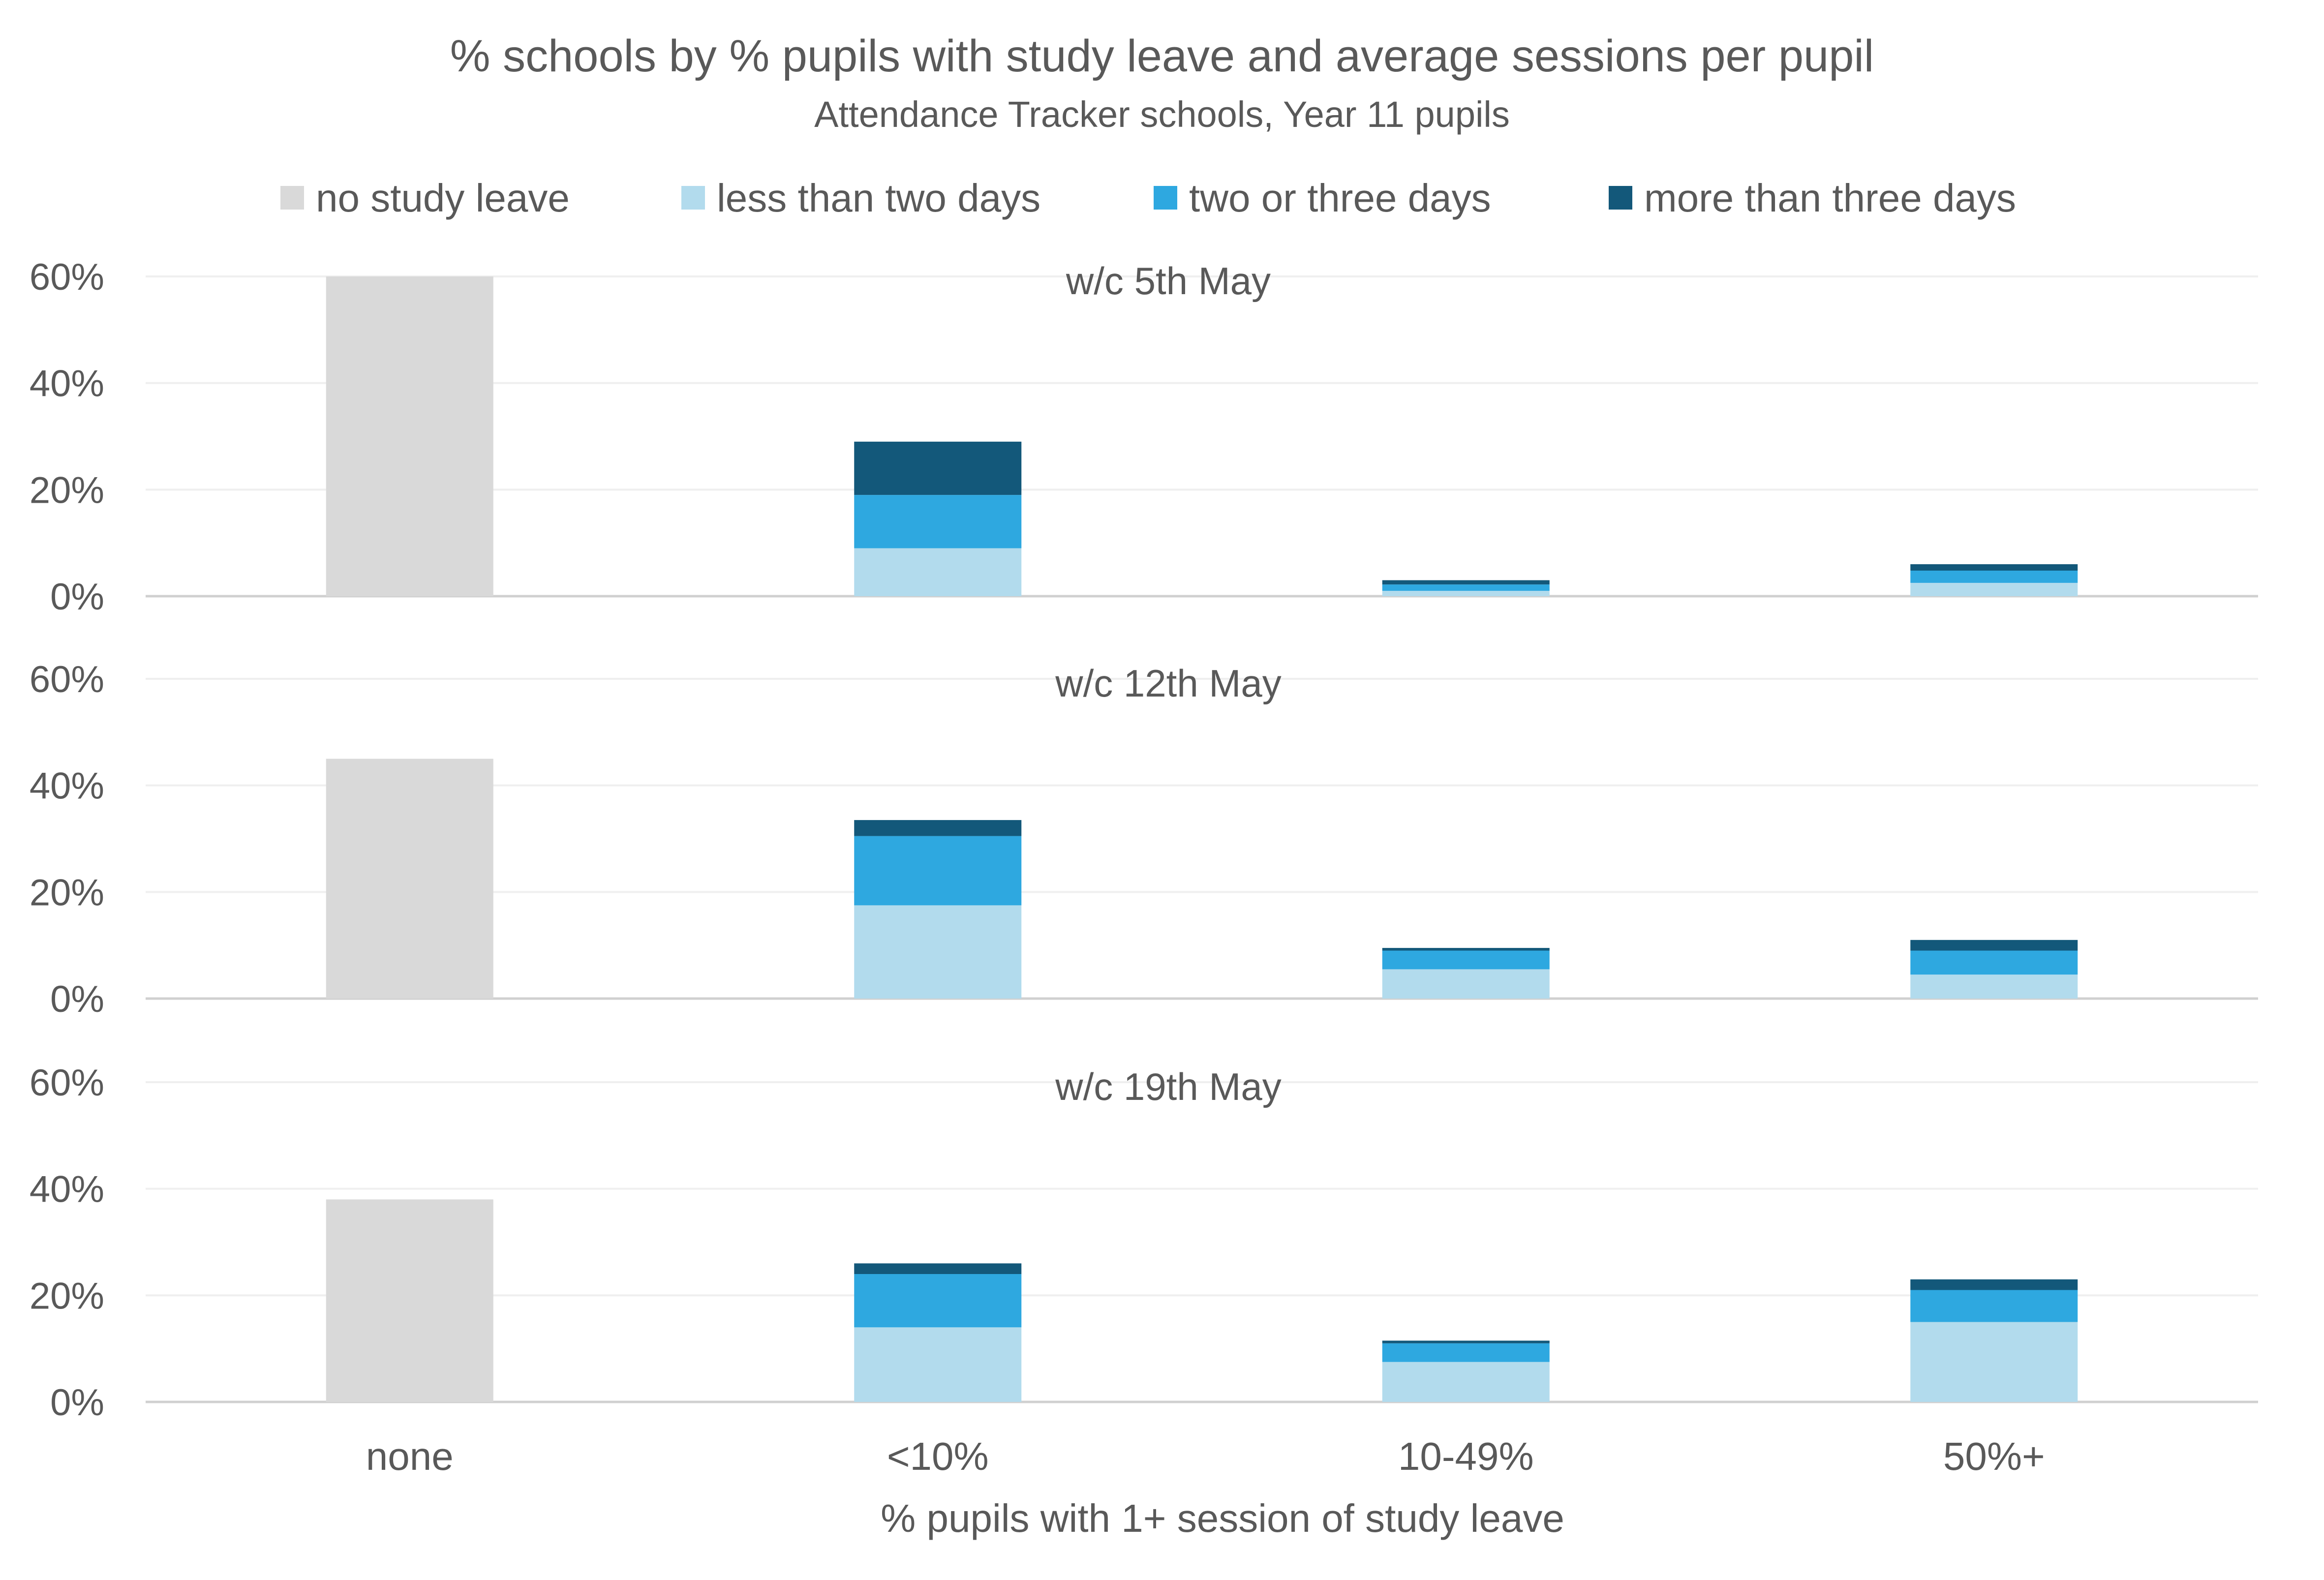 The height and width of the screenshot is (1580, 2324). Describe the element at coordinates (1168, 1086) in the screenshot. I see `panel-title: w/c 19th May` at that location.